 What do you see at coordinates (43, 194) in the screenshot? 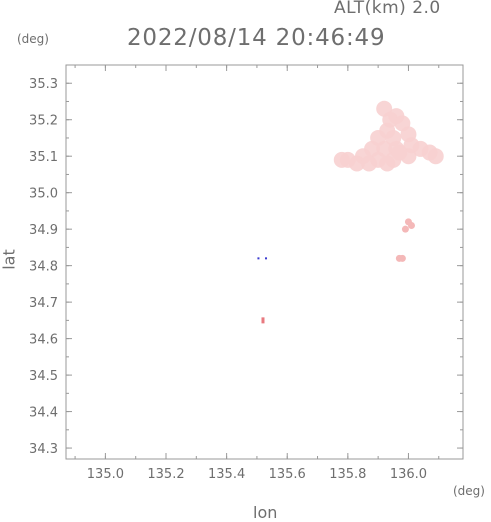
I see `y-tick-label: 35.0` at bounding box center [43, 194].